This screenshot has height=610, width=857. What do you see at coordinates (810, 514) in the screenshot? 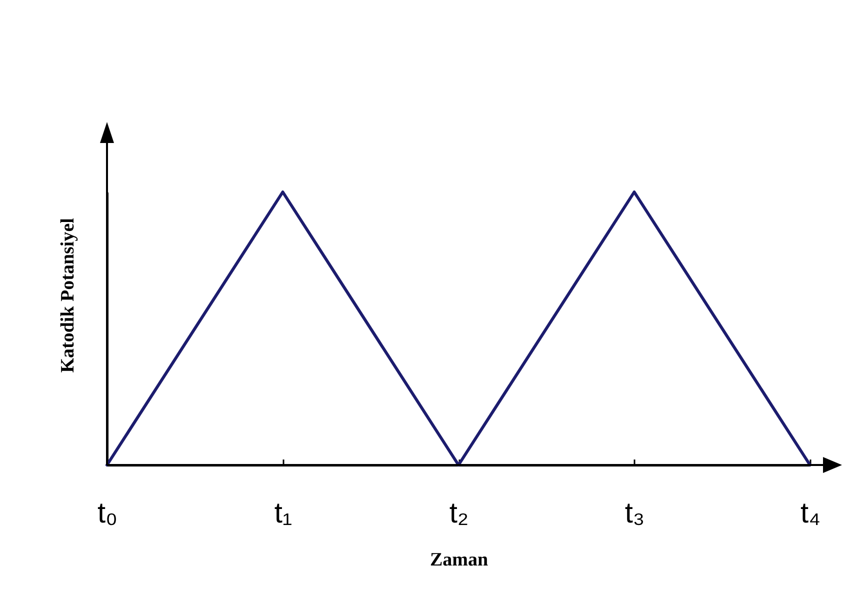
I see `x-tick-label: t₄` at bounding box center [810, 514].